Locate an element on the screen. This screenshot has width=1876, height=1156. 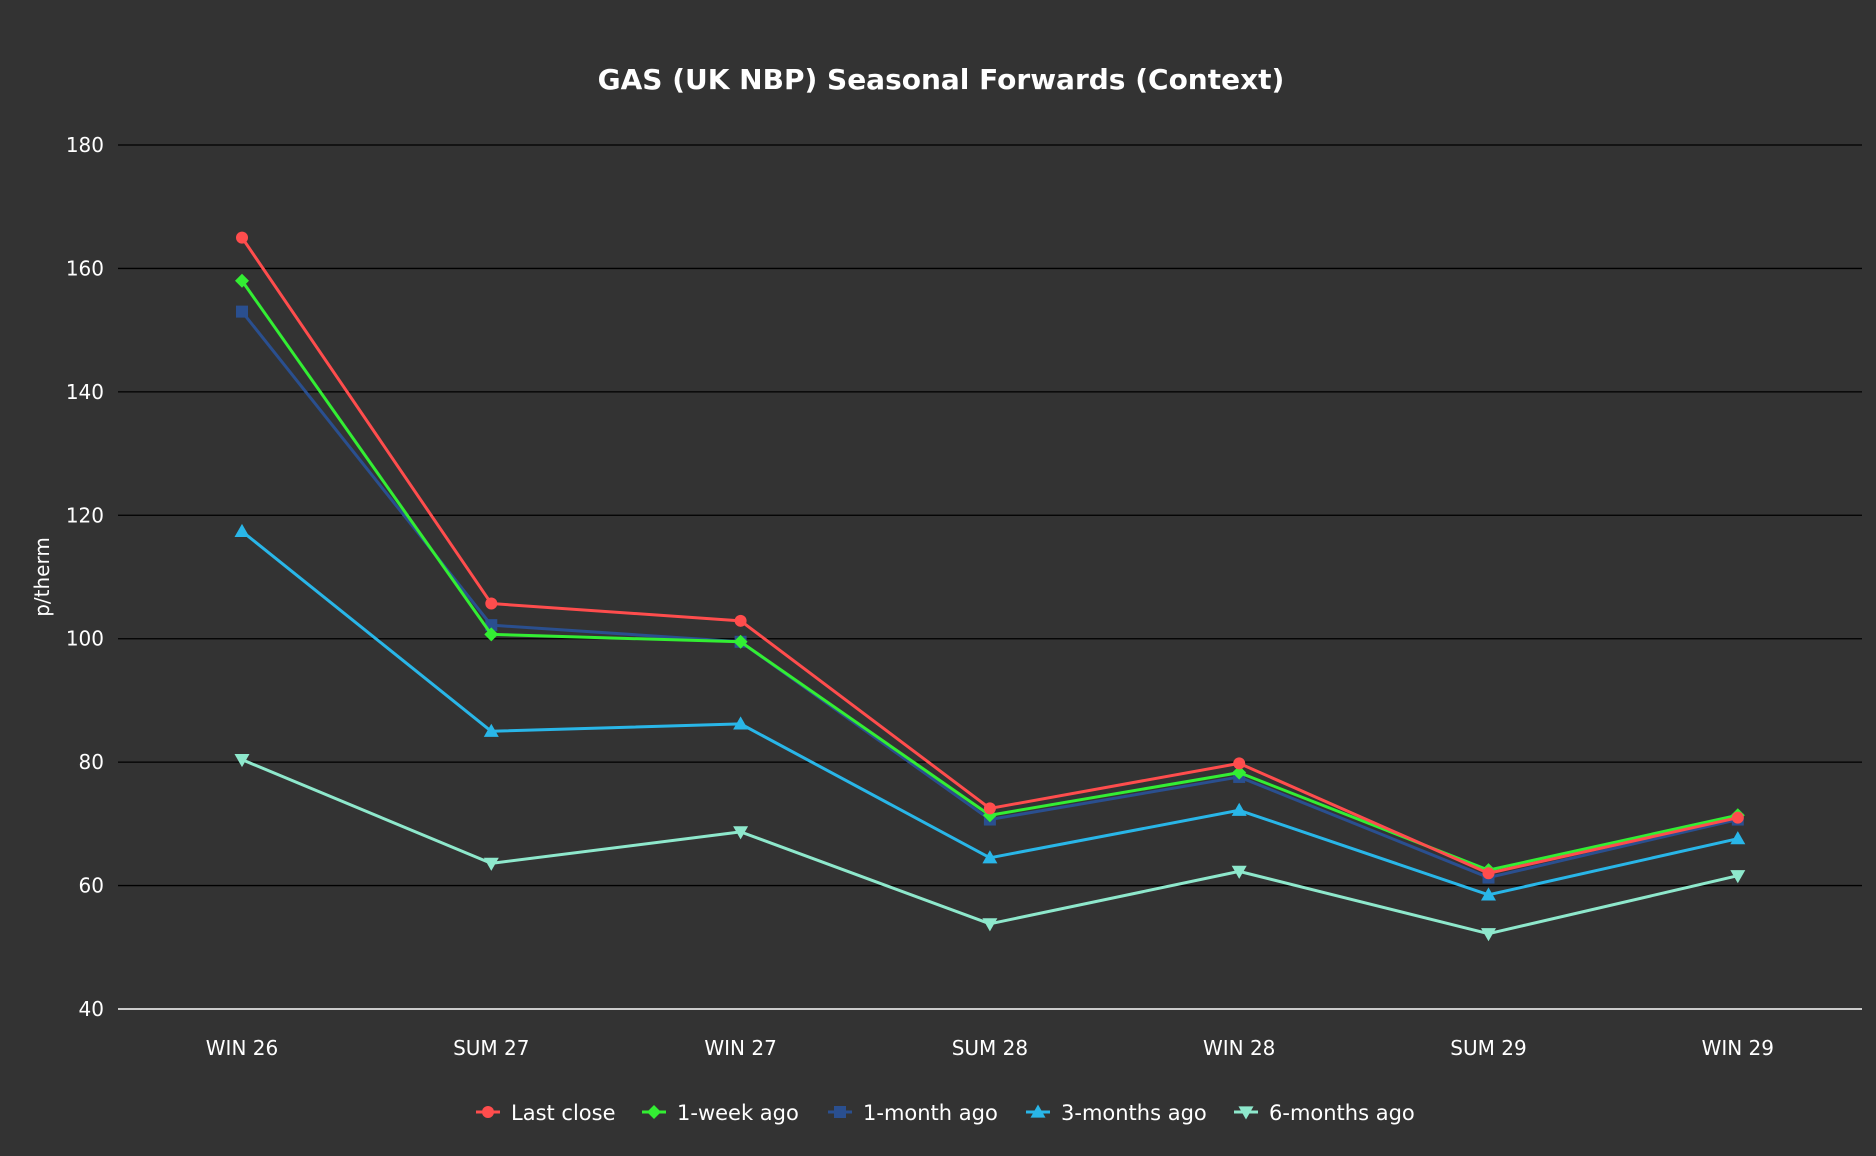
series-line-6-months-ago is located at coordinates (990, 847).